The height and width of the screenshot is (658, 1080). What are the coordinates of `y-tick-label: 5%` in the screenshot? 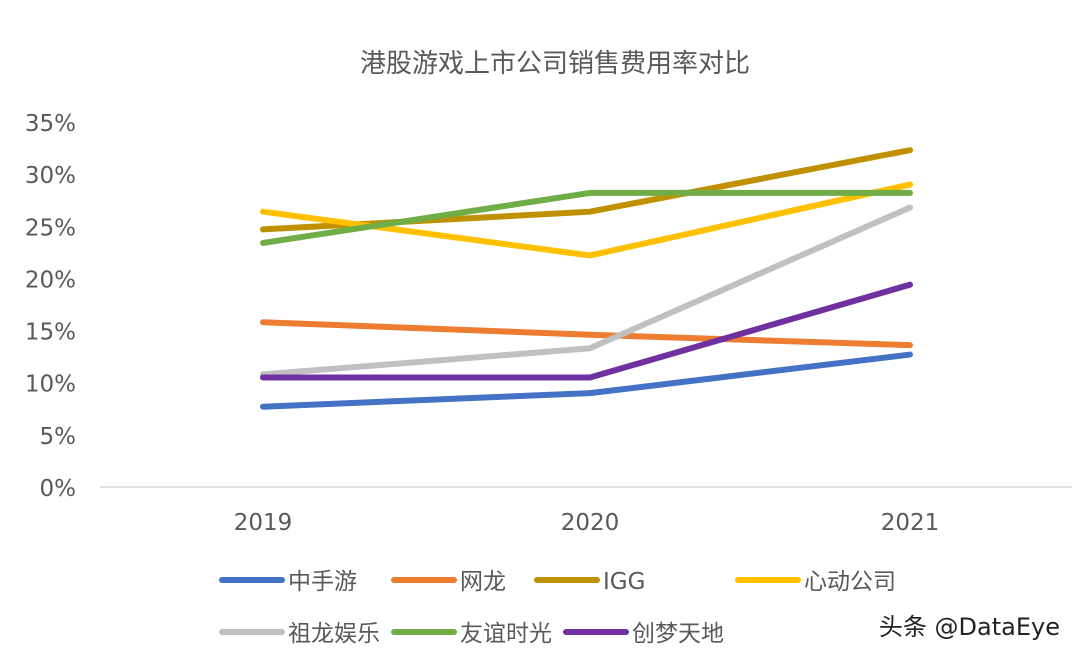 It's located at (58, 437).